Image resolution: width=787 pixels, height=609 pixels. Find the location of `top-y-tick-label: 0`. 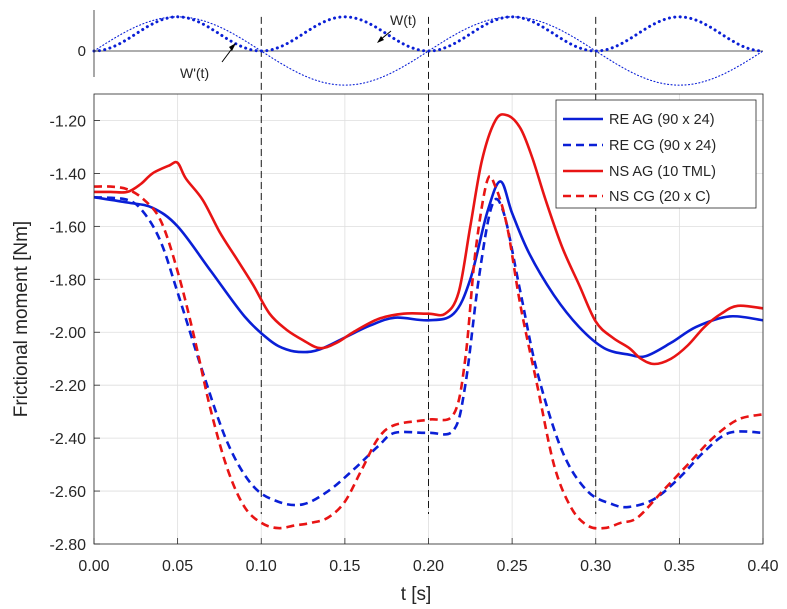

top-y-tick-label: 0 is located at coordinates (82, 51).